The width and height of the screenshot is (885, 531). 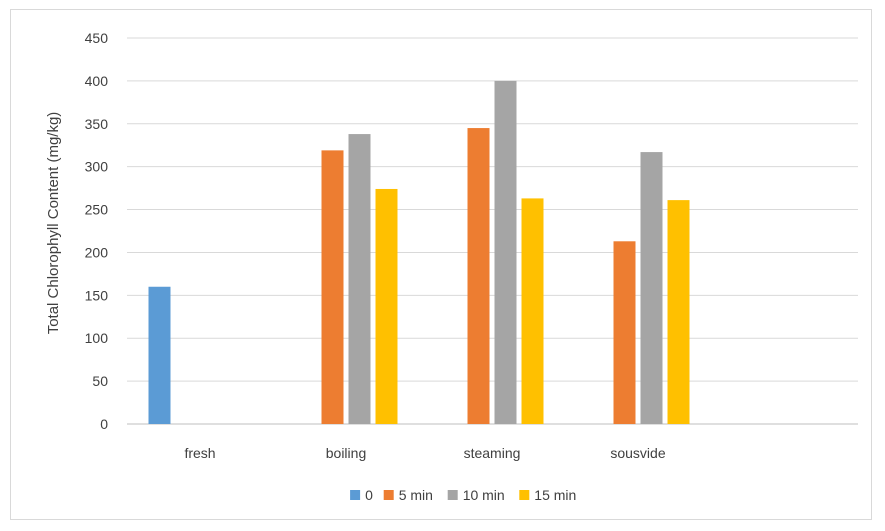 What do you see at coordinates (100, 381) in the screenshot?
I see `y-tick-label: 50` at bounding box center [100, 381].